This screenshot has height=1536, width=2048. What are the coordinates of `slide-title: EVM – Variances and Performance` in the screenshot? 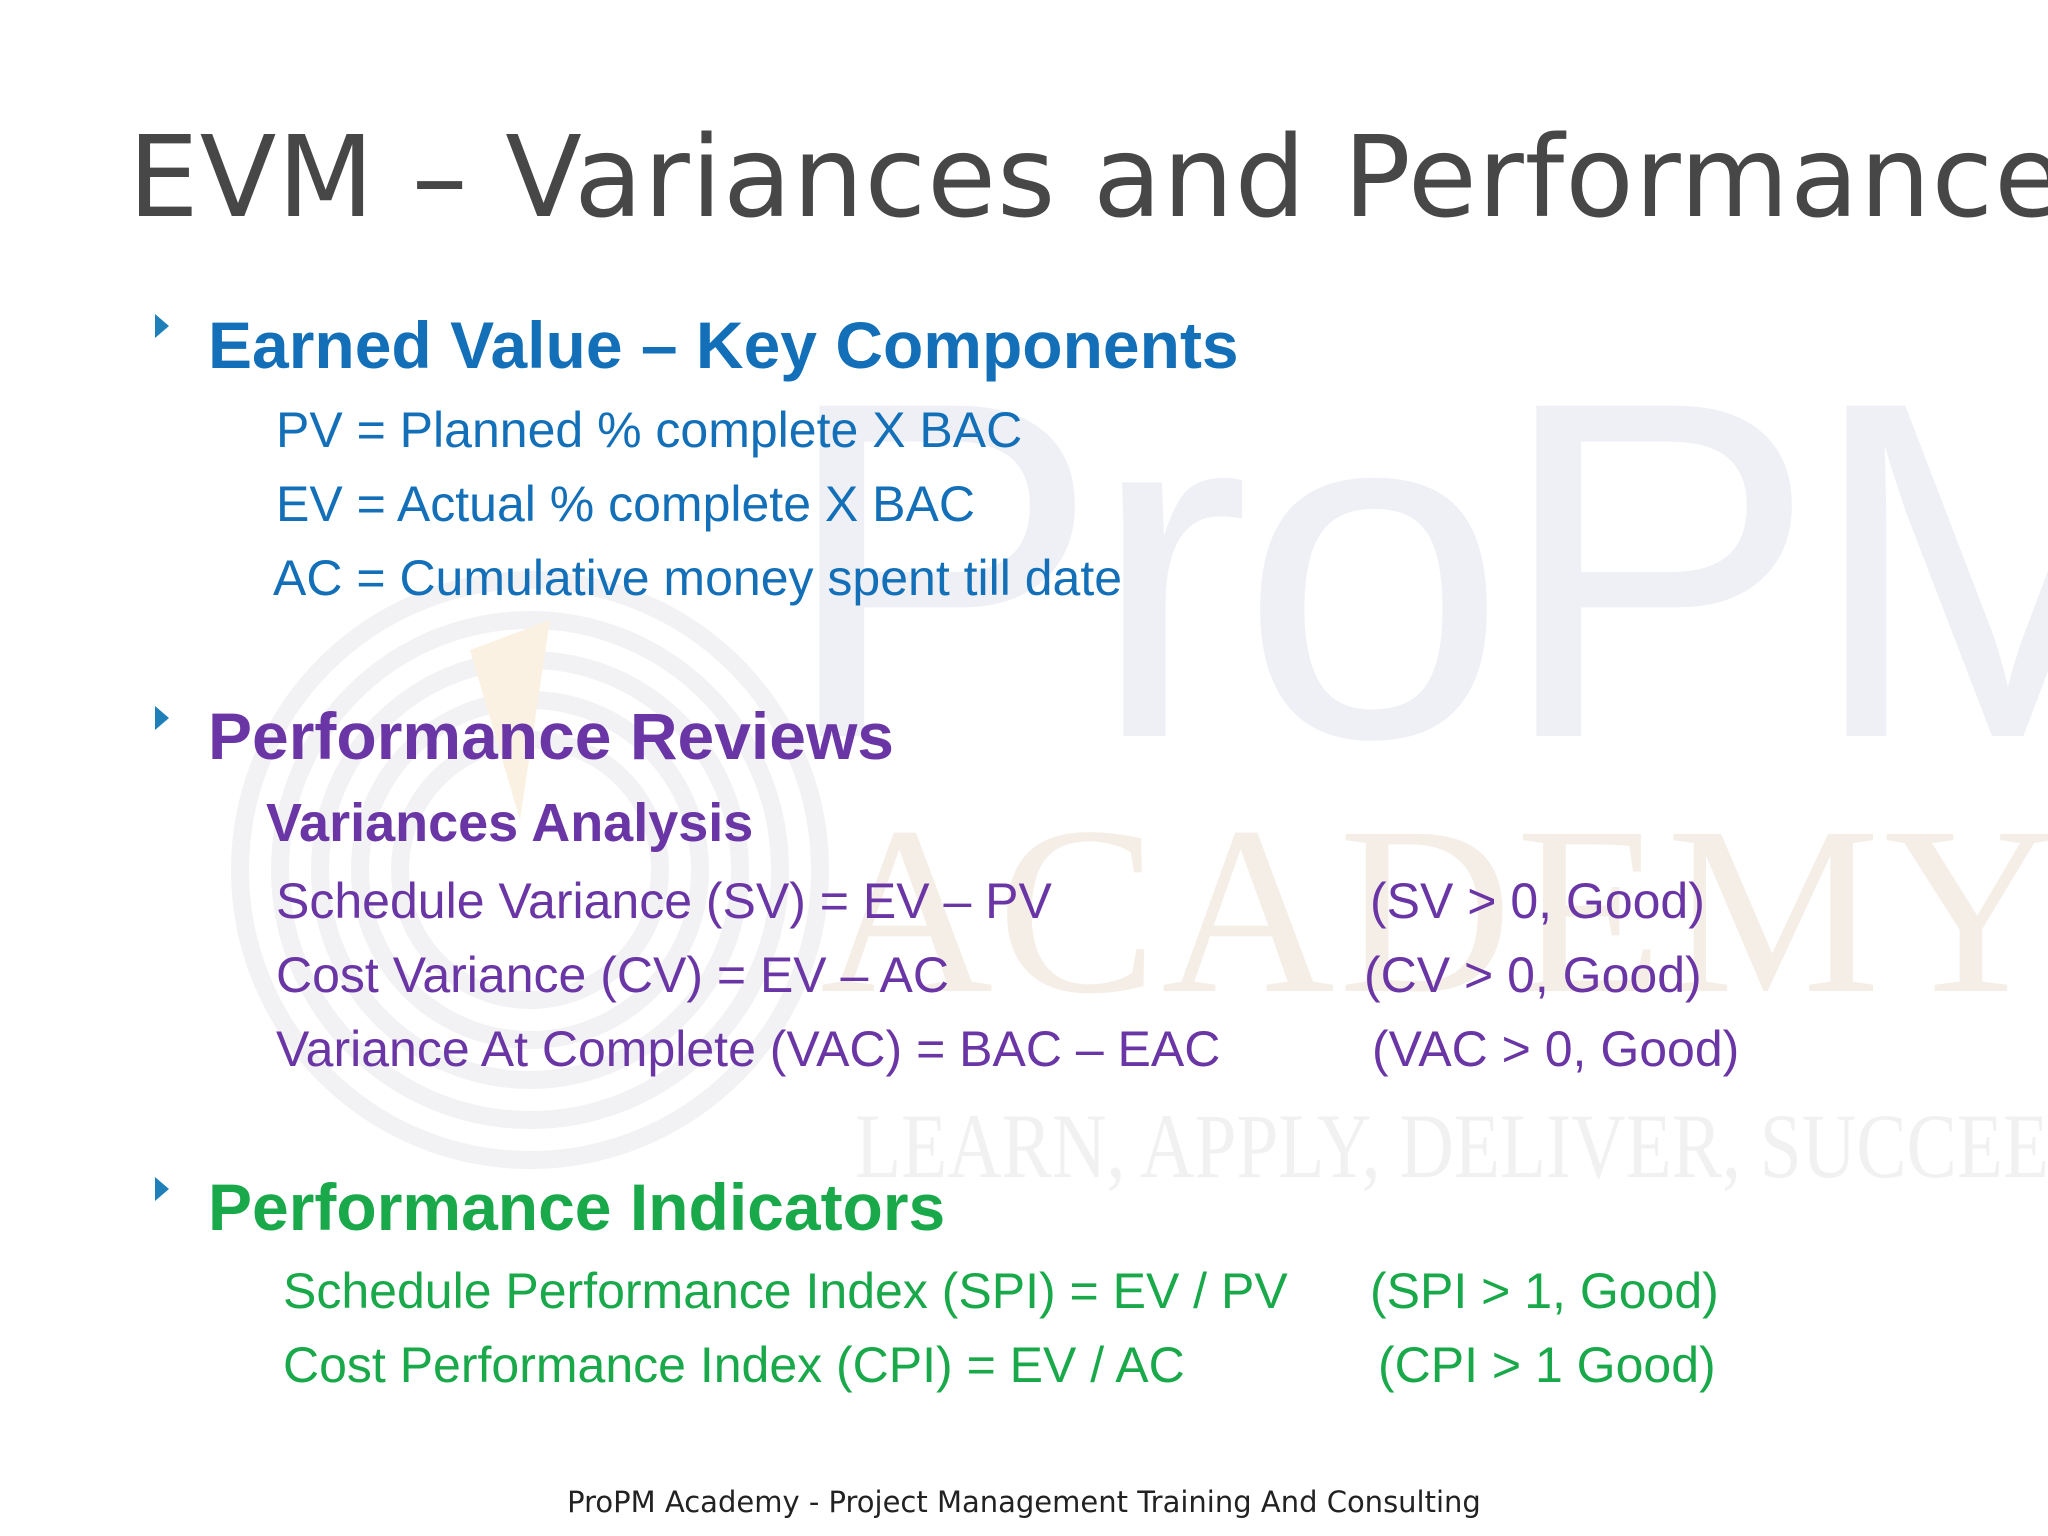 It's located at (1088, 178).